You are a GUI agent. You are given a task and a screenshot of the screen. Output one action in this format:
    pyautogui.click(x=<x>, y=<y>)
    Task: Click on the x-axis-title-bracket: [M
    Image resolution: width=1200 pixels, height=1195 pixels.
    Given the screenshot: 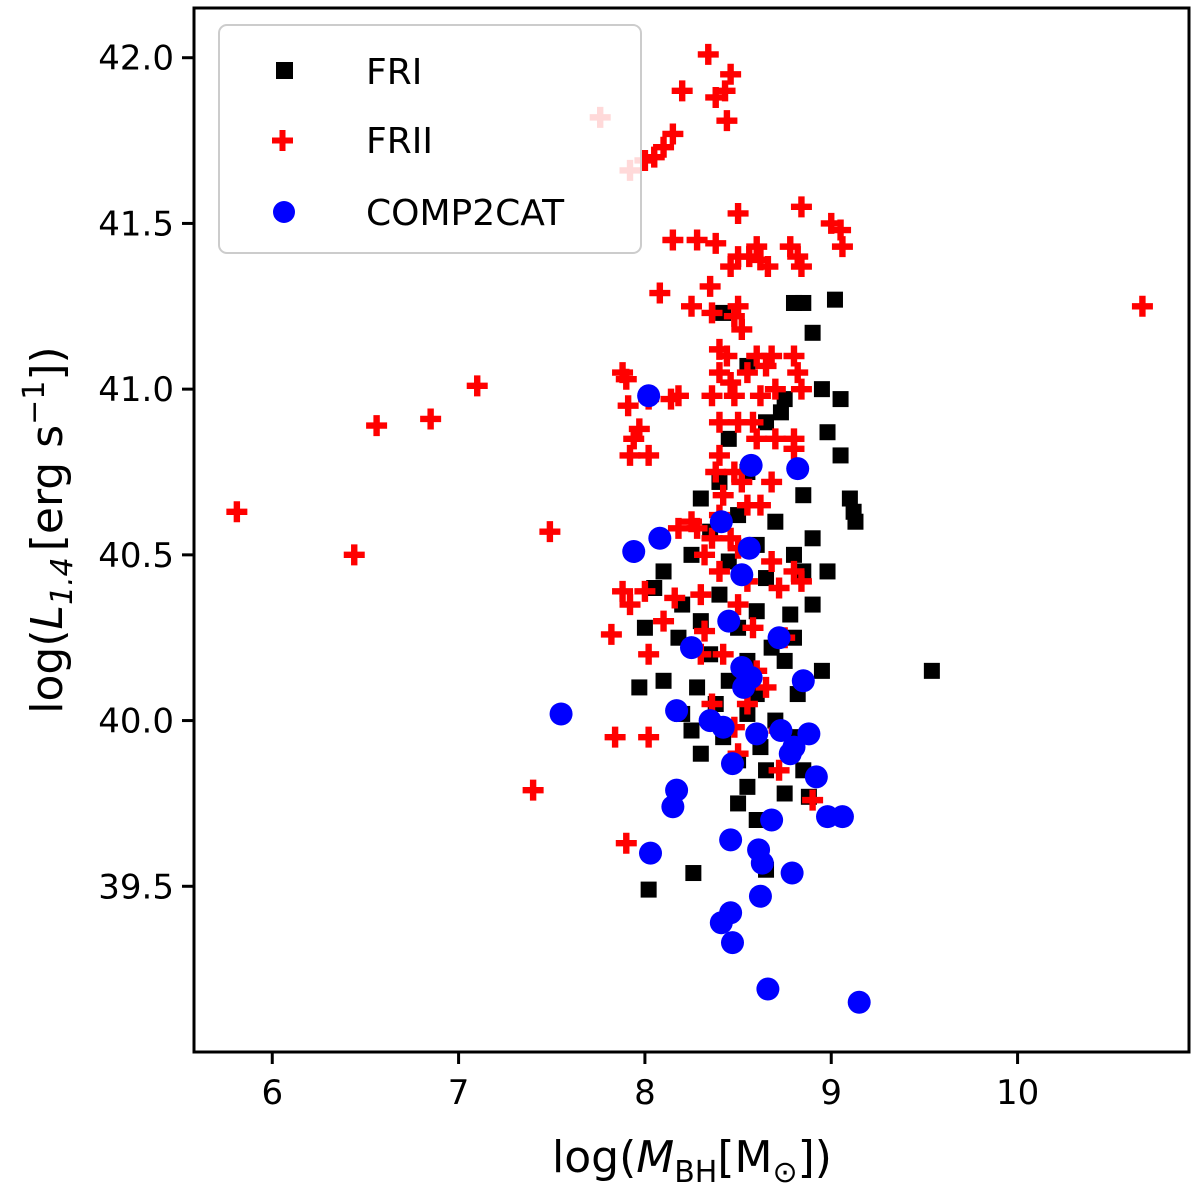 What is the action you would take?
    pyautogui.click(x=744, y=1157)
    